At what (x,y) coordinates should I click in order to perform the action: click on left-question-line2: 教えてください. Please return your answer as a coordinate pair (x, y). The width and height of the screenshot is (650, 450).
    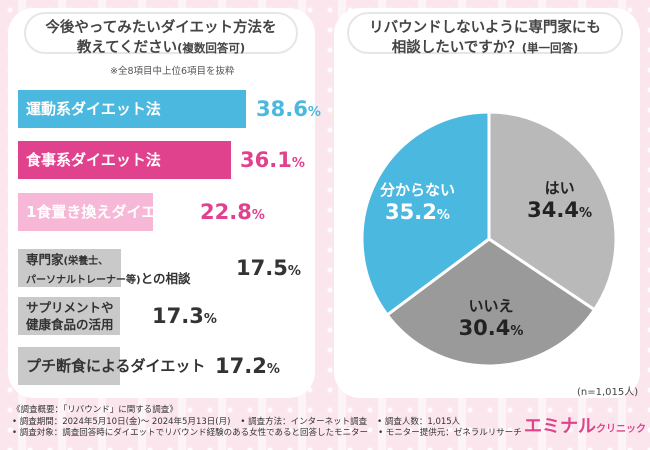
    Looking at the image, I should click on (127, 48).